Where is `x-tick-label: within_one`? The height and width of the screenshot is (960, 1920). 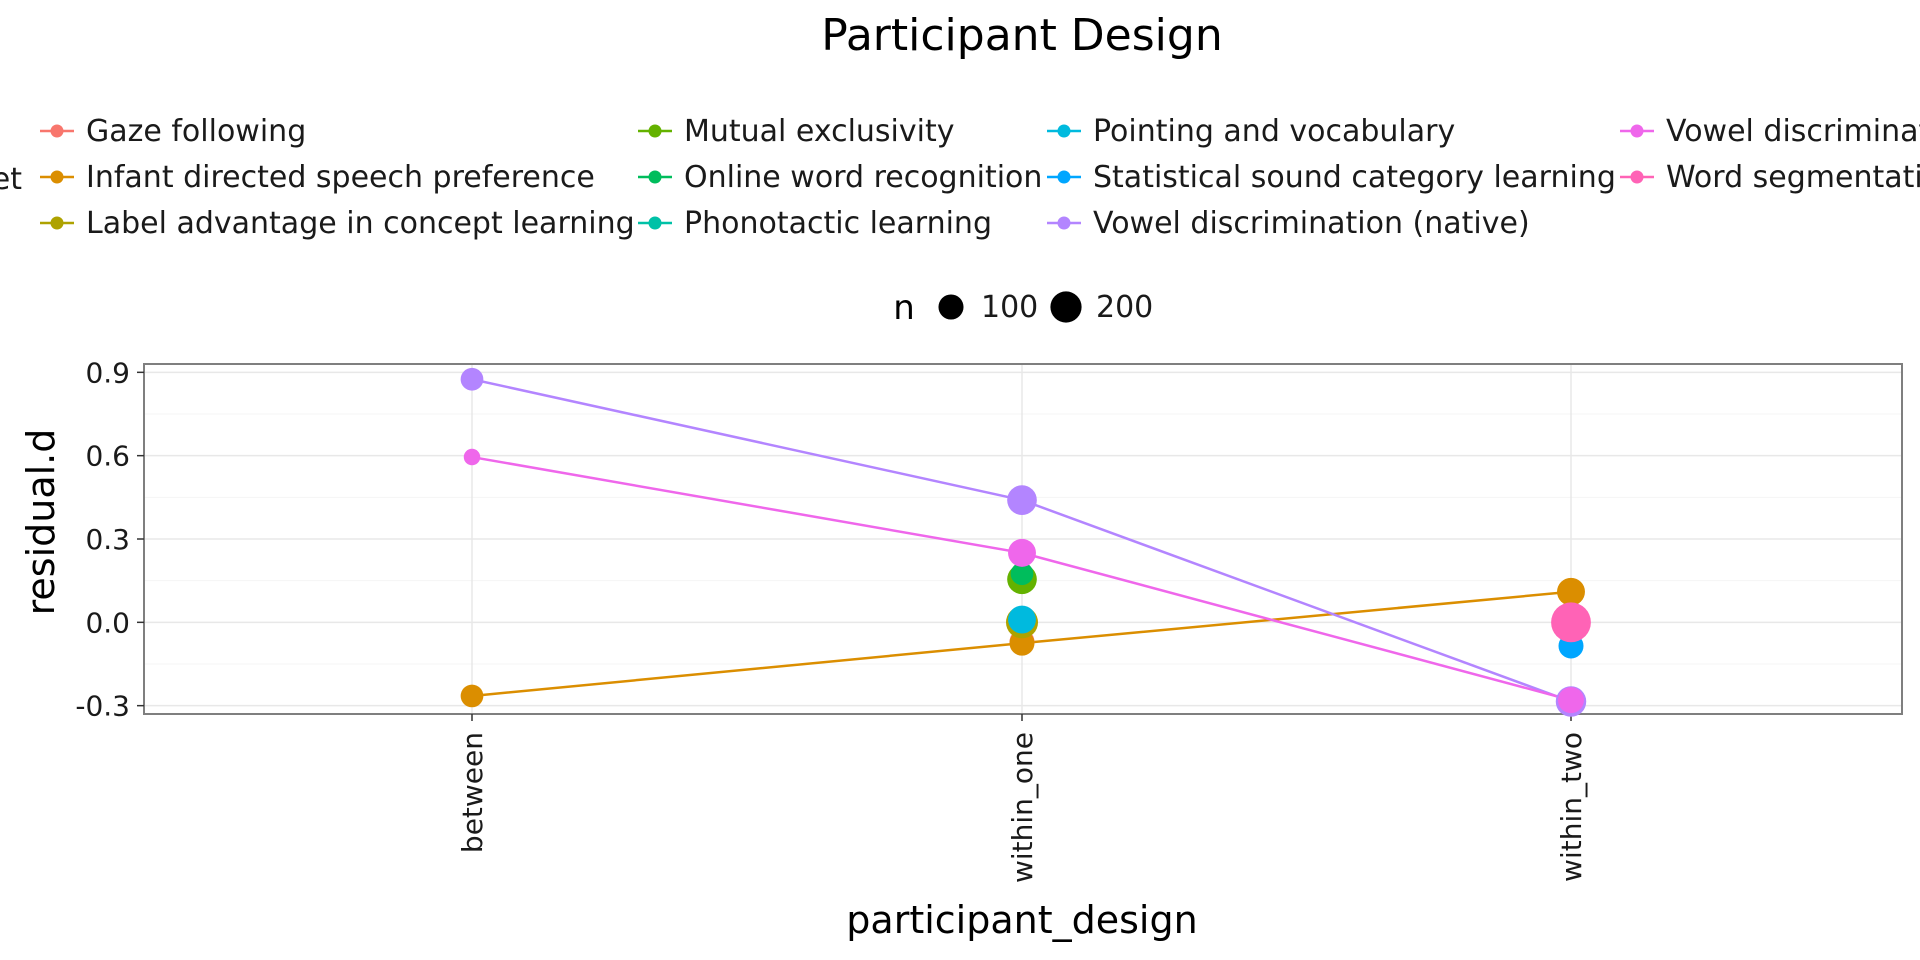 x-tick-label: within_one is located at coordinates (1022, 807).